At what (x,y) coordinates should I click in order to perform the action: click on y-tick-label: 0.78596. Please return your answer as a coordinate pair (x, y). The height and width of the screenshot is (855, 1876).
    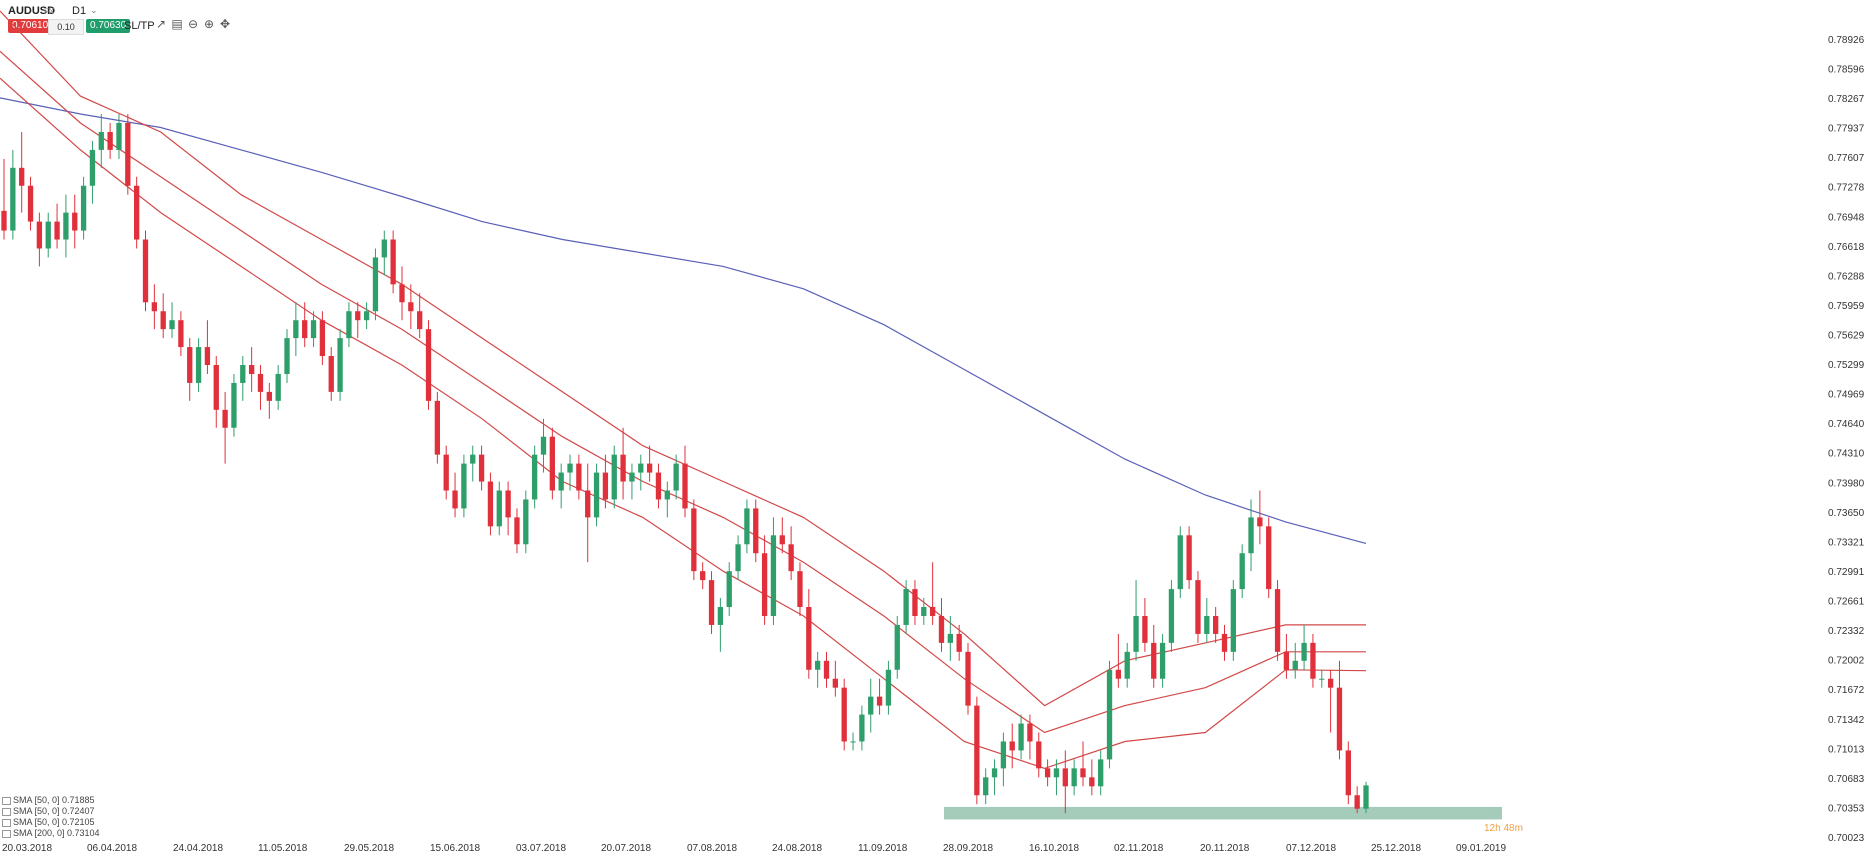
    Looking at the image, I should click on (1846, 70).